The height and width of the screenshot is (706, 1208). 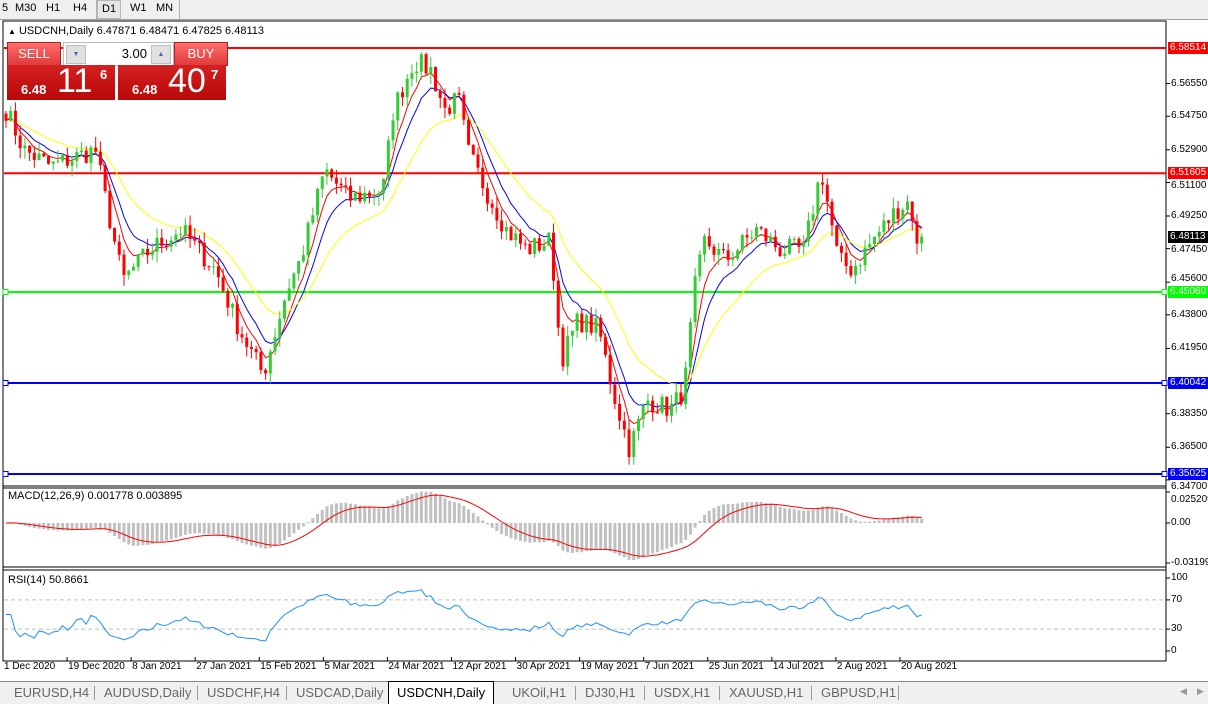 I want to click on buy-price: 6.48 40 7, so click(x=172, y=82).